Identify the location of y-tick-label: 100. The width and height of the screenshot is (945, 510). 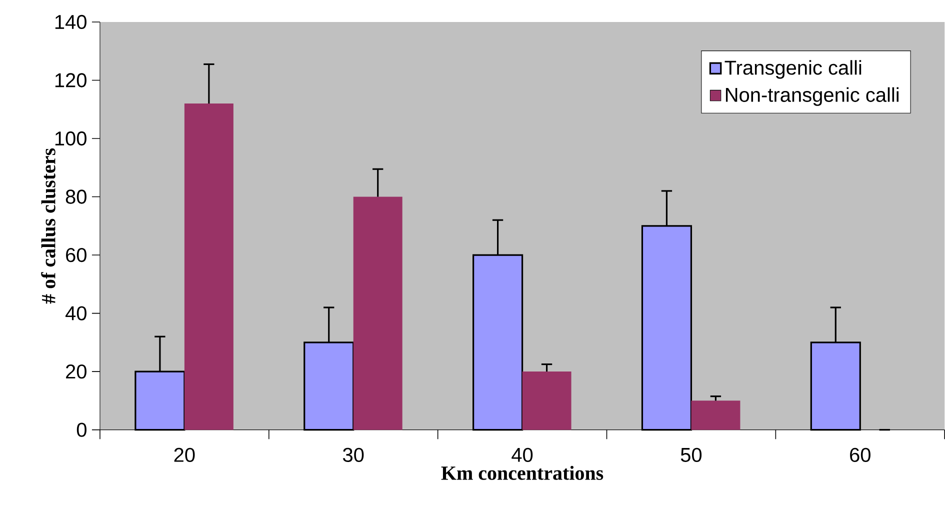
(70, 139).